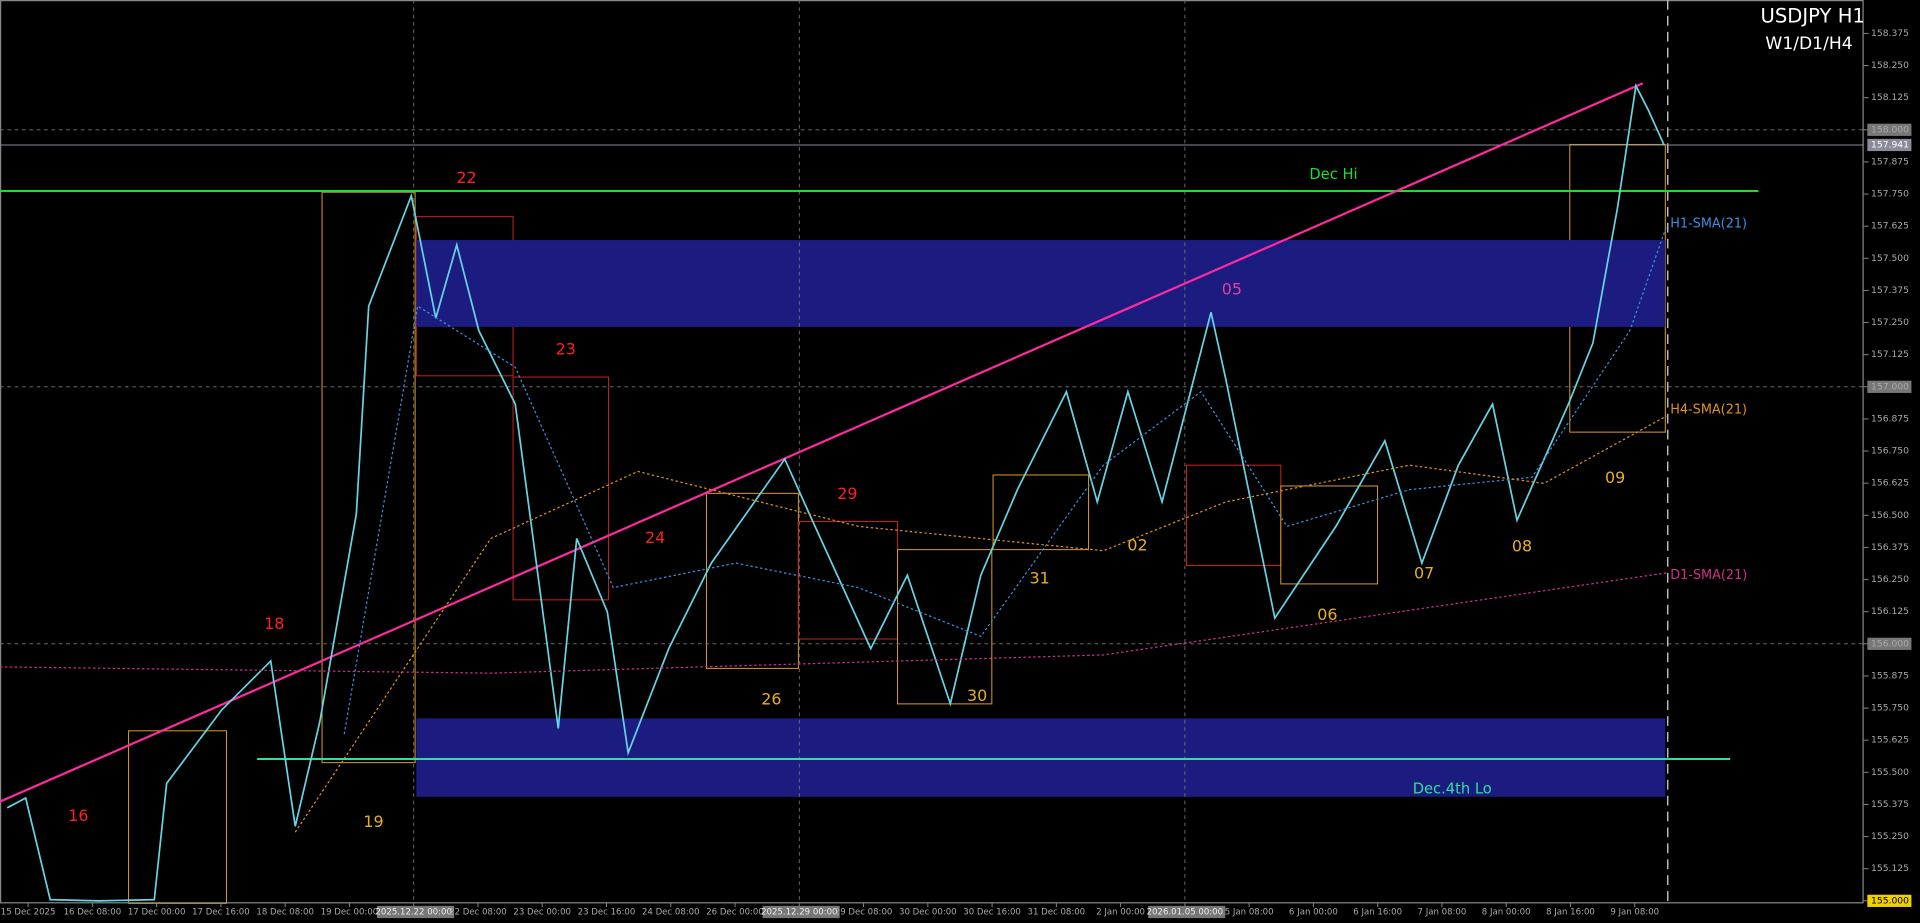 This screenshot has width=1920, height=923. What do you see at coordinates (1522, 546) in the screenshot?
I see `annotation: 08` at bounding box center [1522, 546].